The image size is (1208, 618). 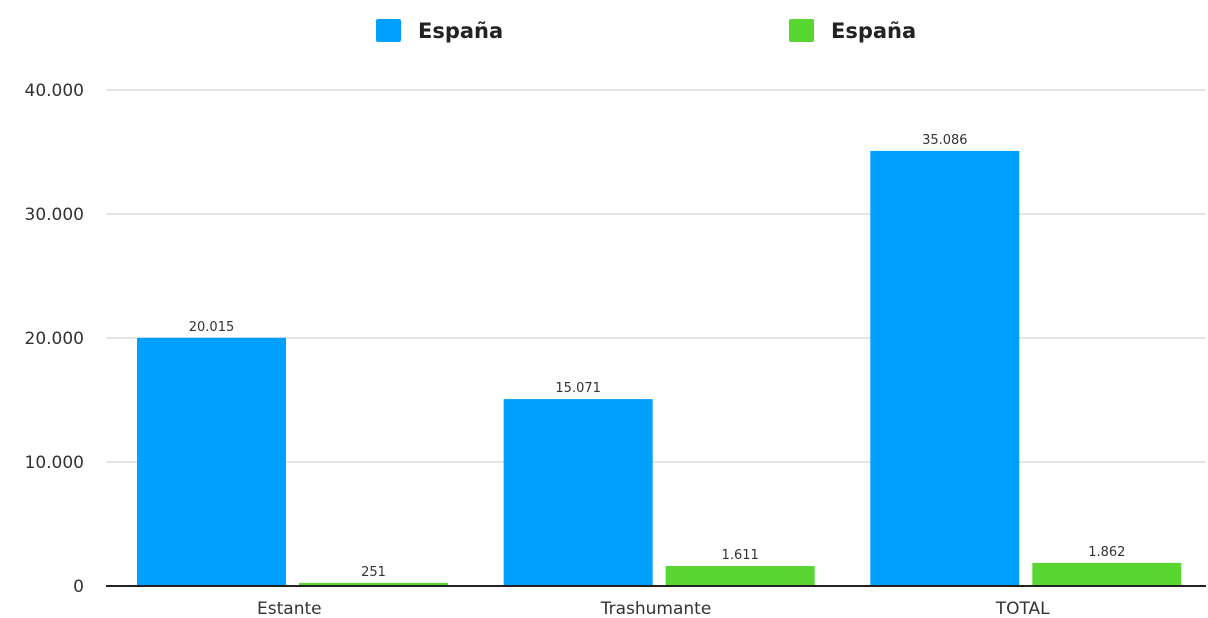 I want to click on y-tick-label: 40.000, so click(x=54, y=91).